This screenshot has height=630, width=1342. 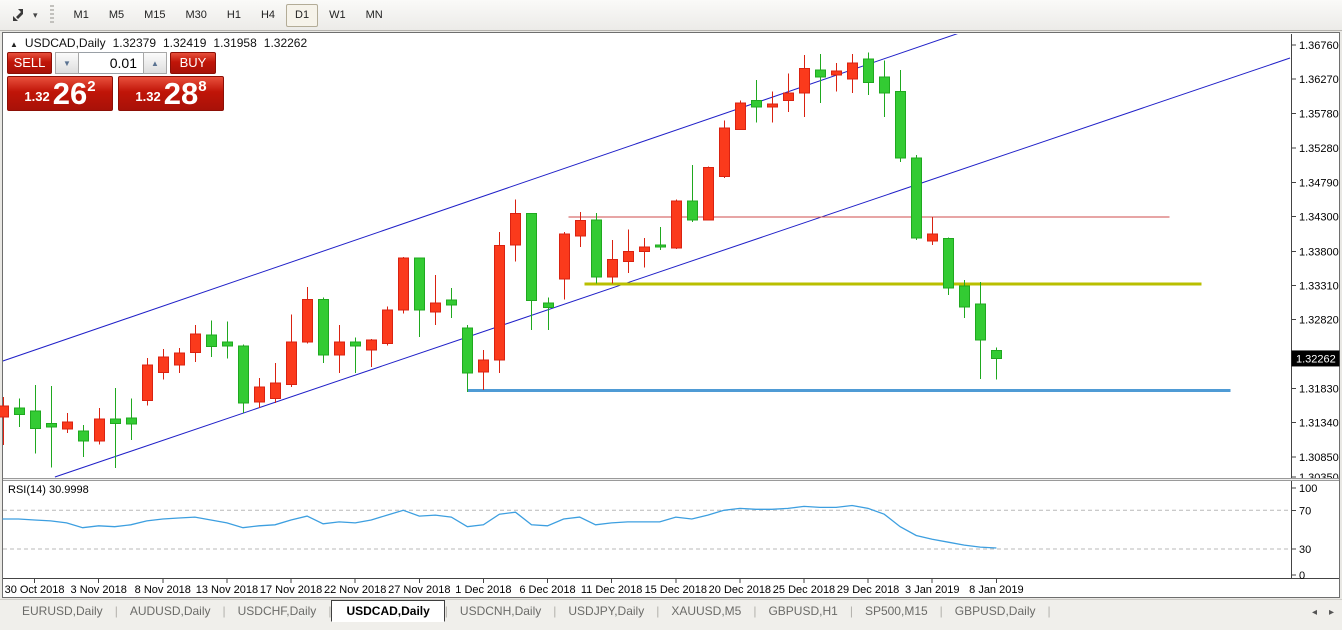 I want to click on price-axis-label: 1.34790, so click(x=1319, y=183).